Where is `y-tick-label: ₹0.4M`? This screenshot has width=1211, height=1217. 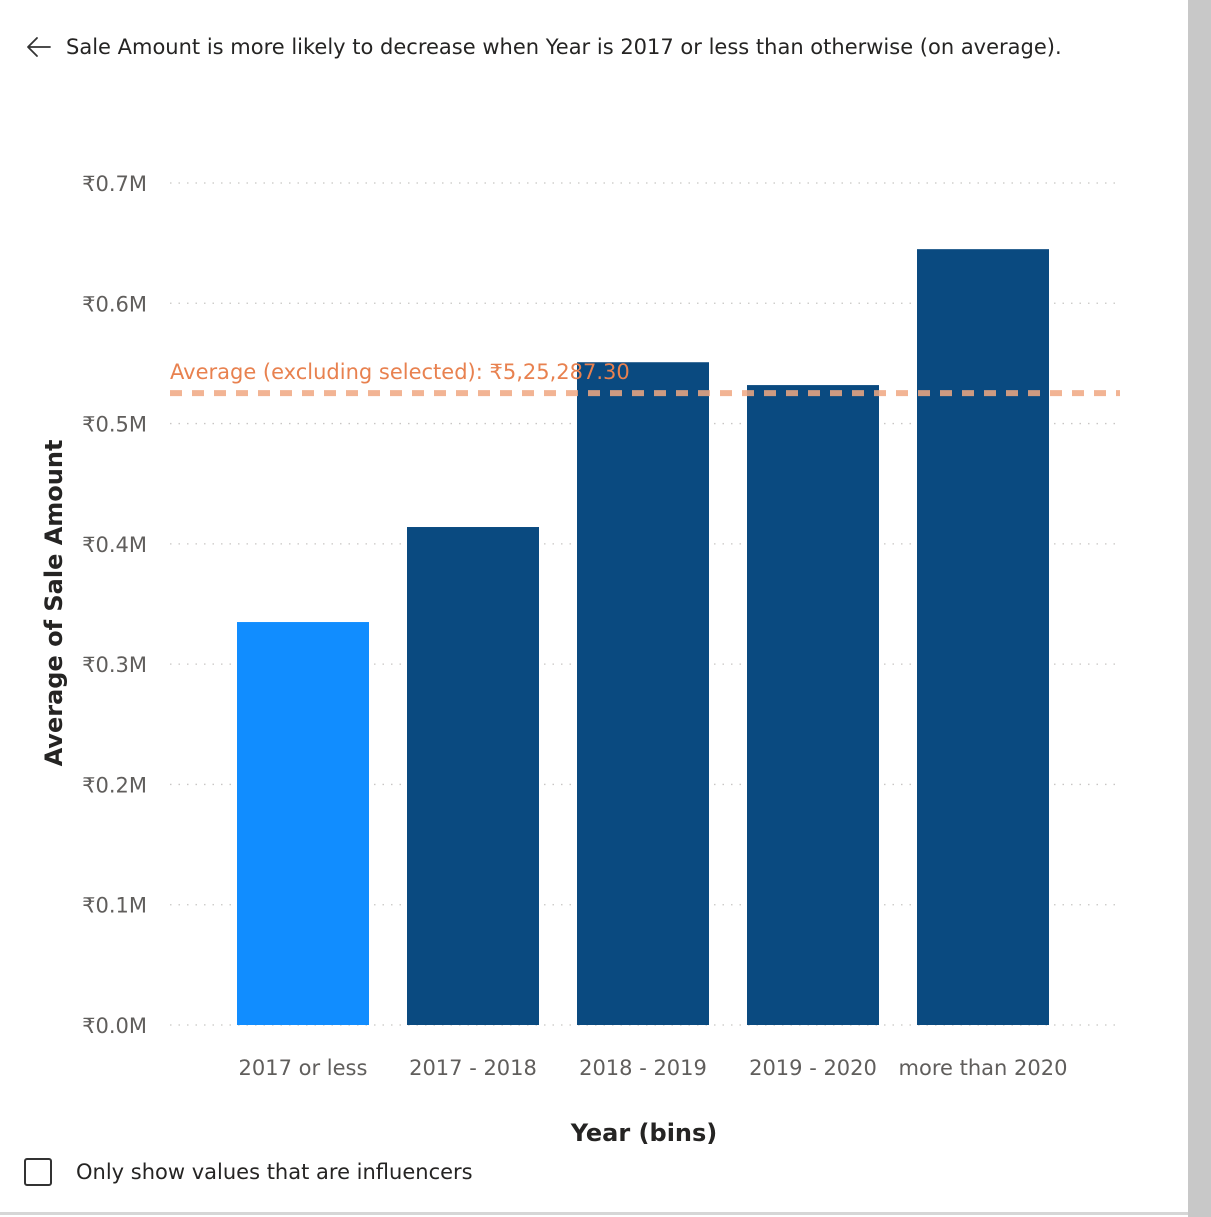
y-tick-label: ₹0.4M is located at coordinates (114, 545).